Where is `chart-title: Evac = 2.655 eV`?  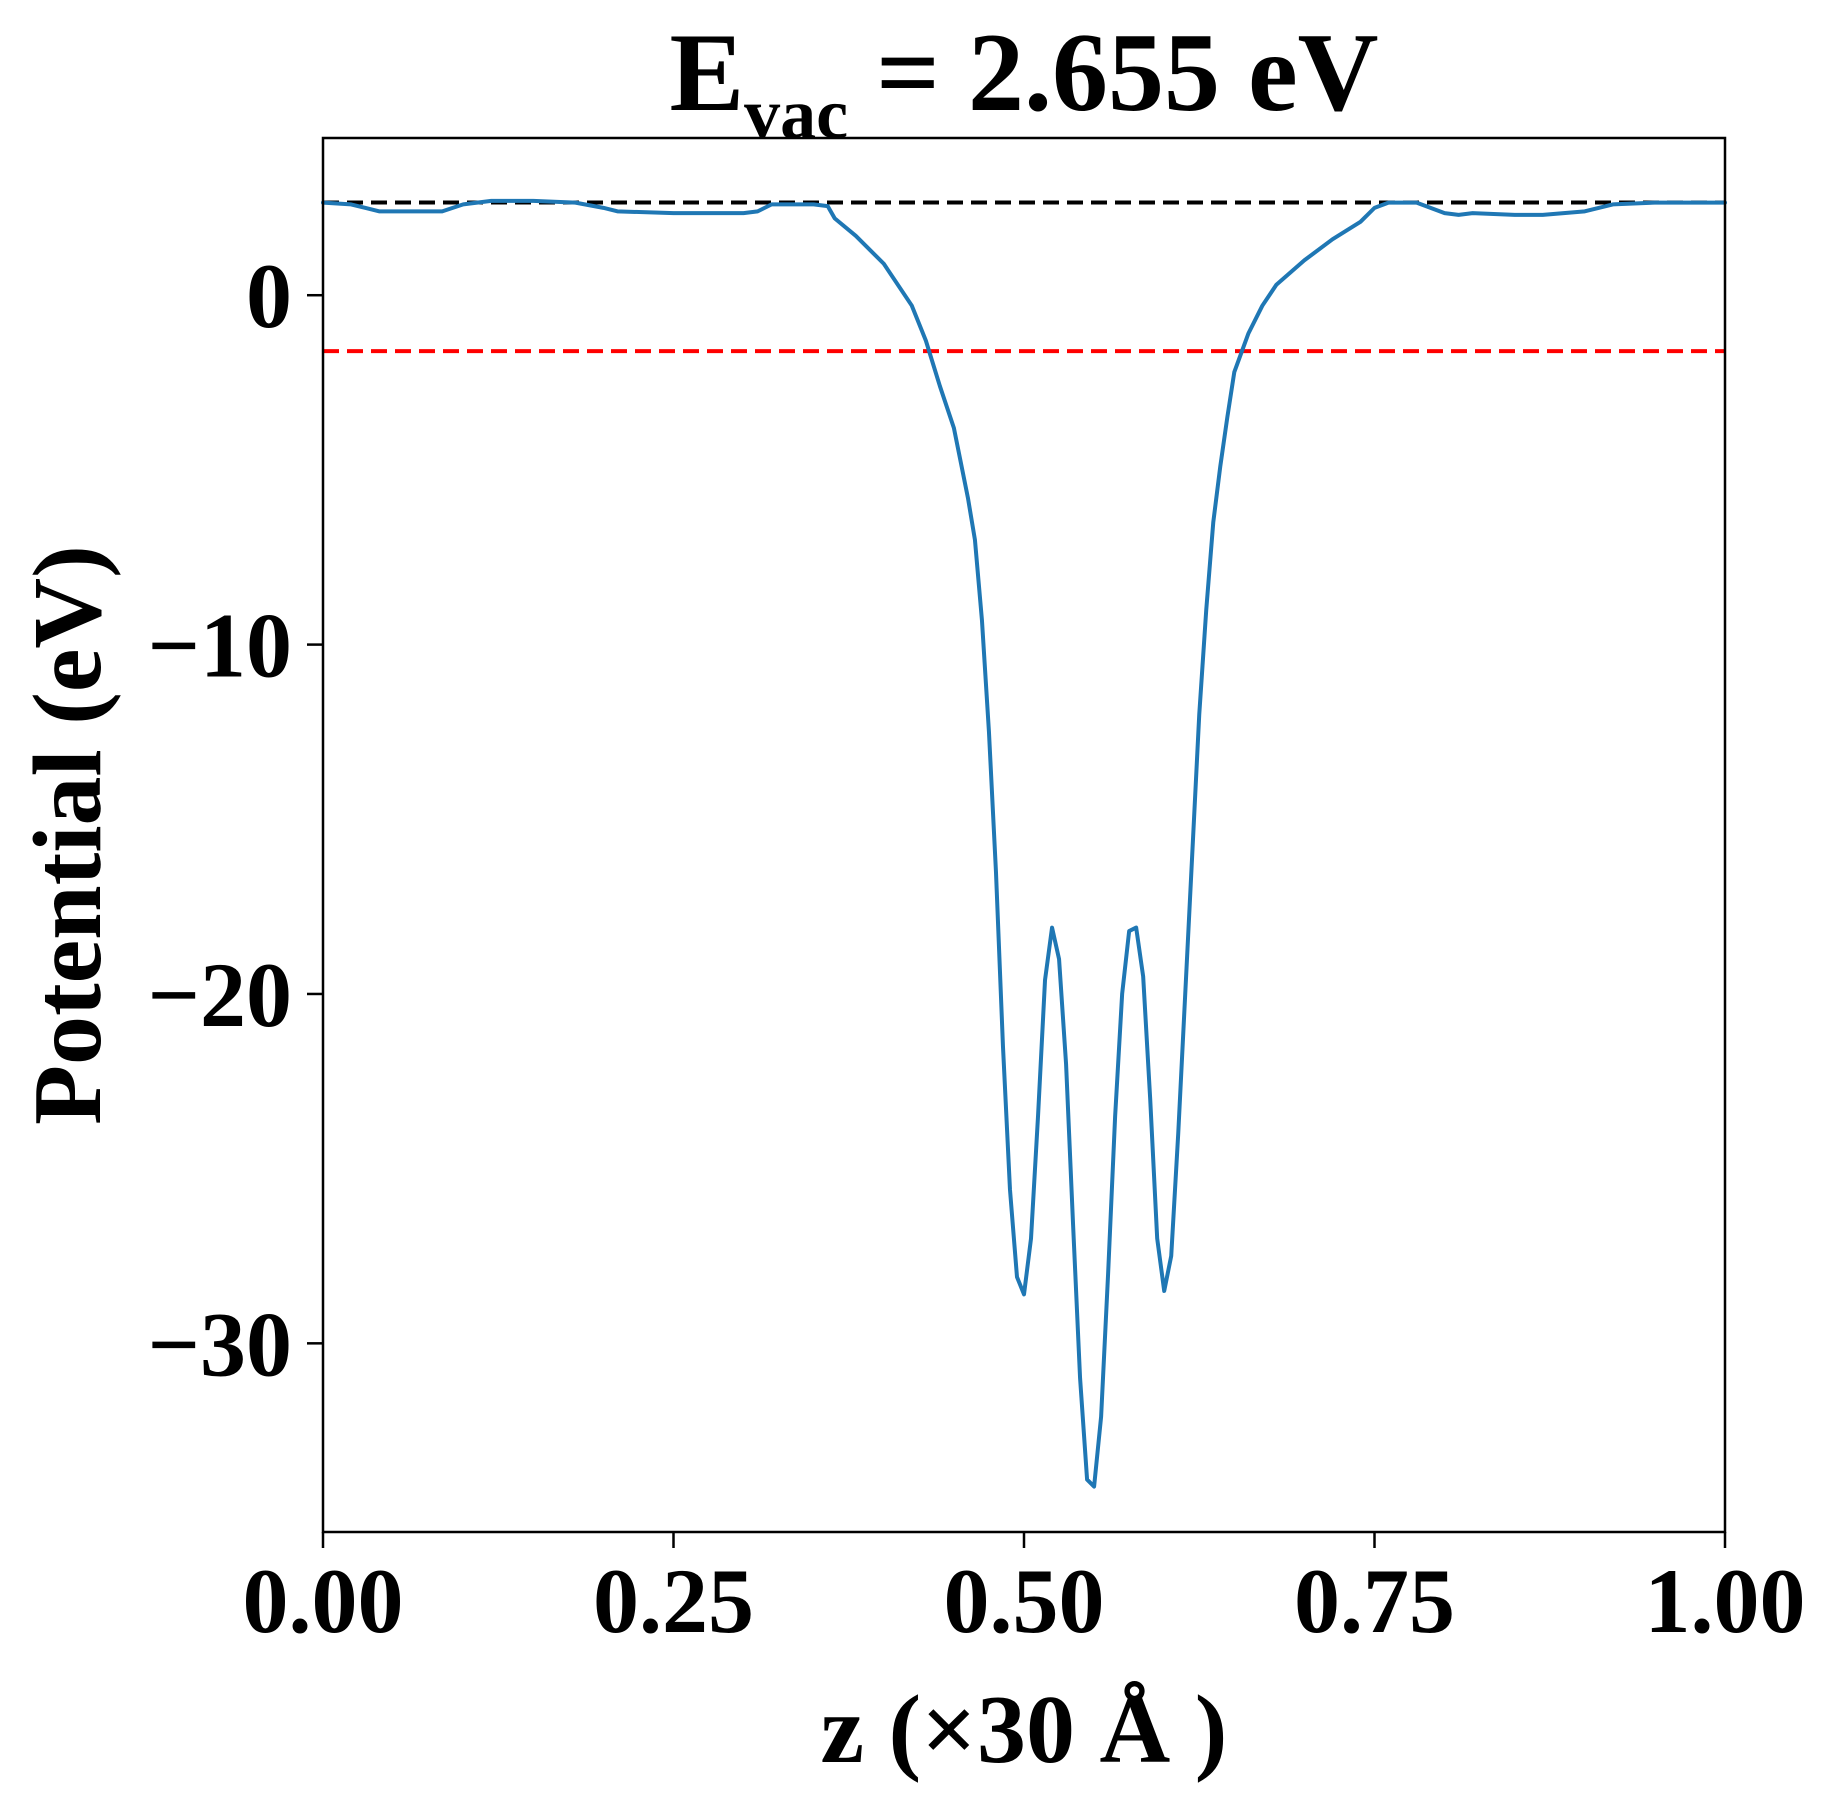
chart-title: Evac = 2.655 eV is located at coordinates (1023, 82).